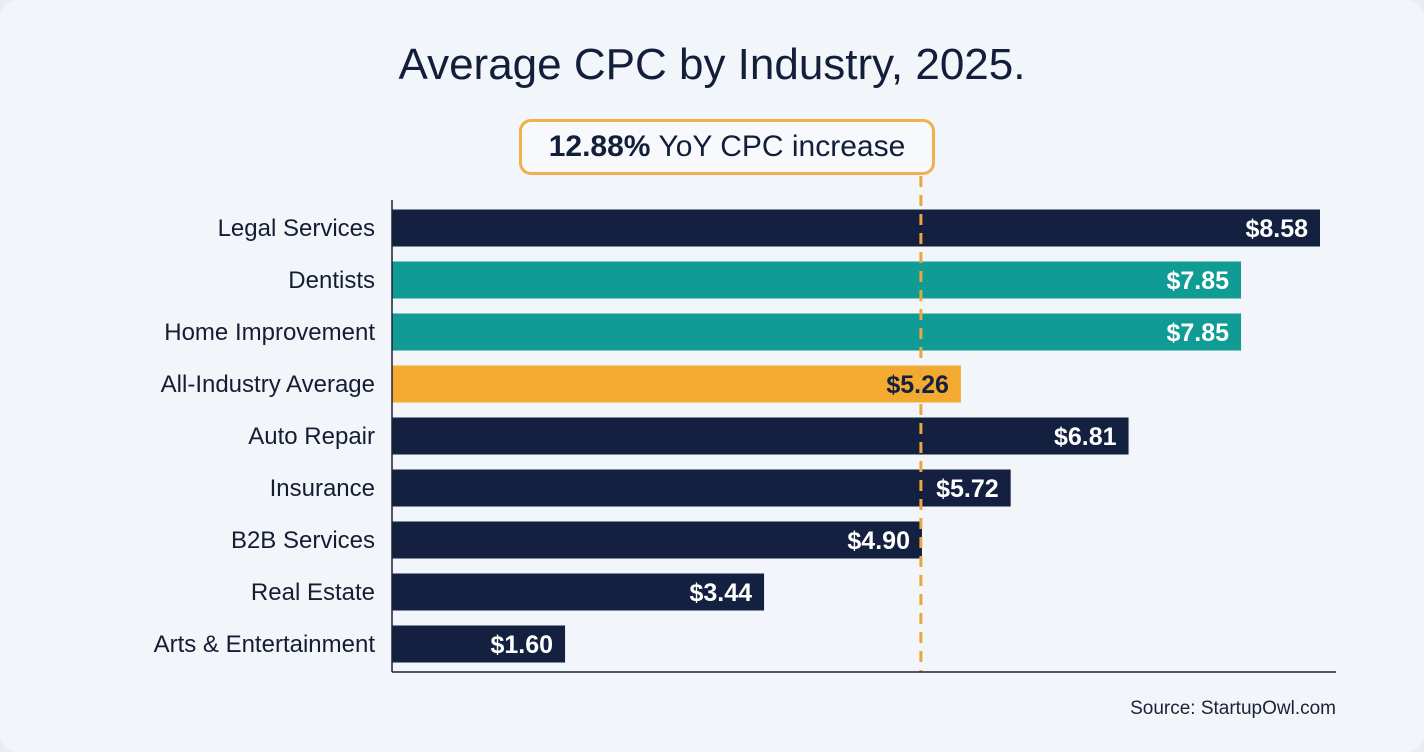 The image size is (1424, 752). I want to click on category-label: Dentists, so click(331, 280).